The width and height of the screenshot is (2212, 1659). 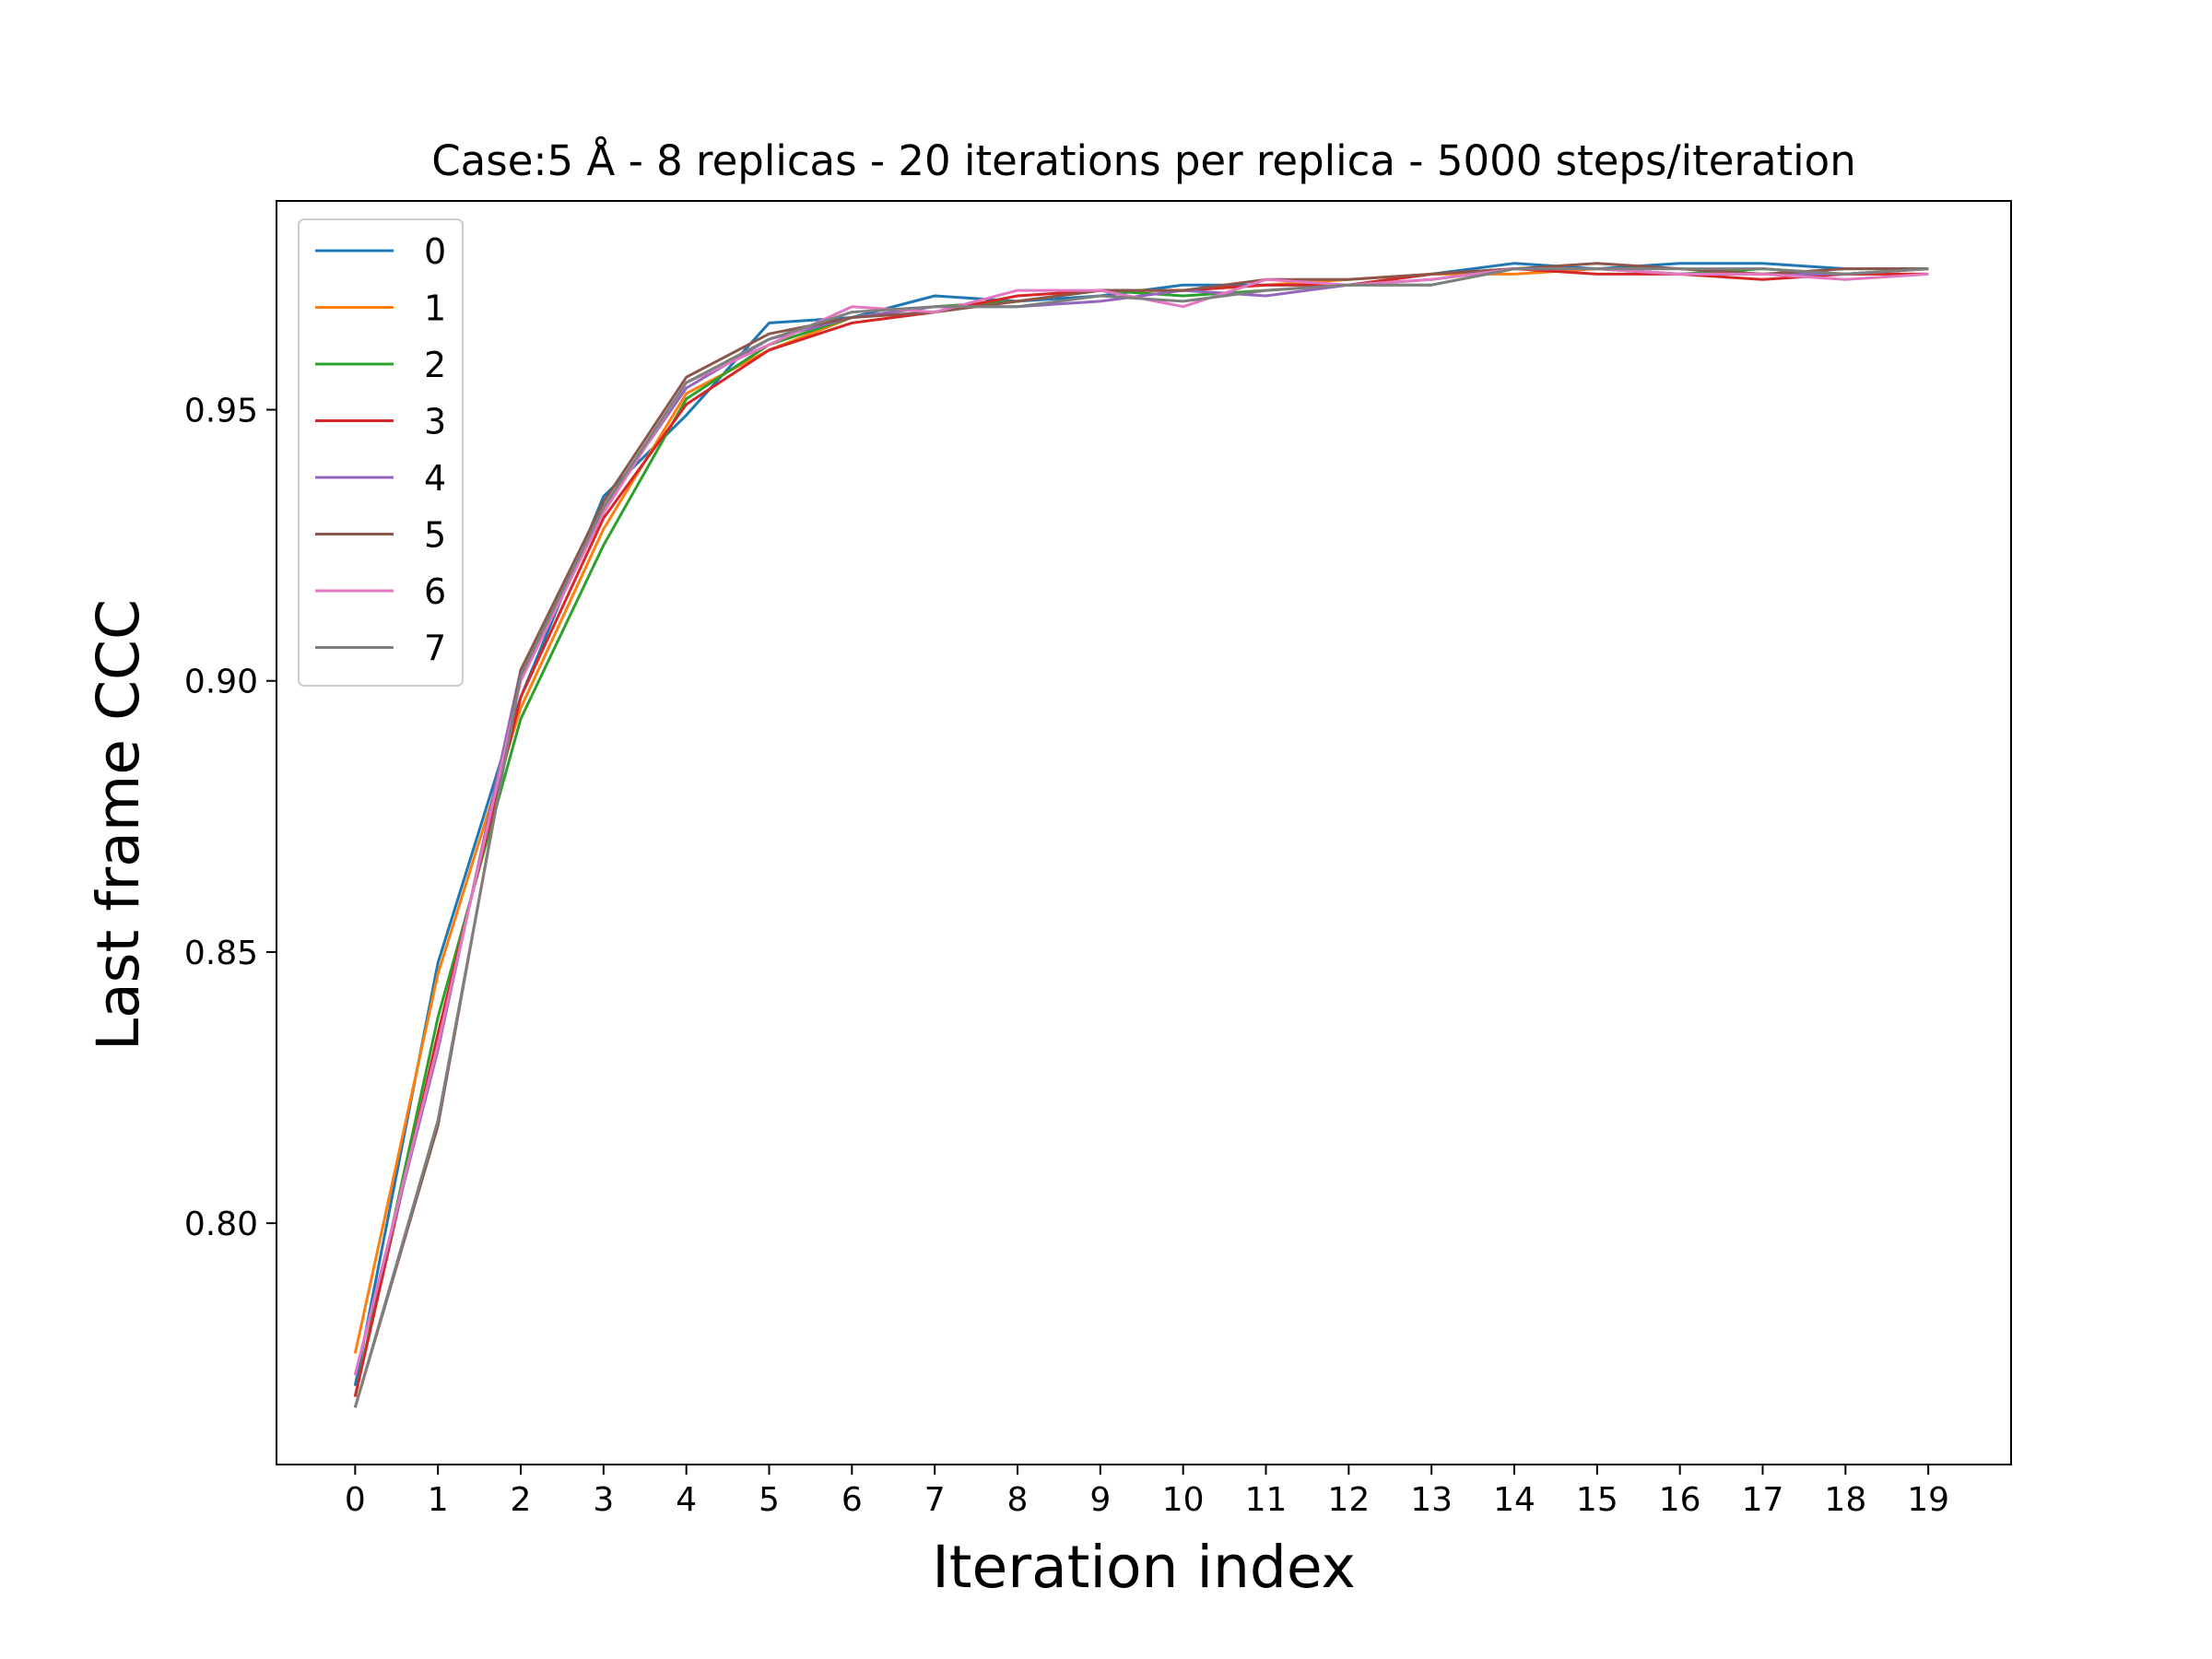 What do you see at coordinates (435, 478) in the screenshot?
I see `legend-label: 4` at bounding box center [435, 478].